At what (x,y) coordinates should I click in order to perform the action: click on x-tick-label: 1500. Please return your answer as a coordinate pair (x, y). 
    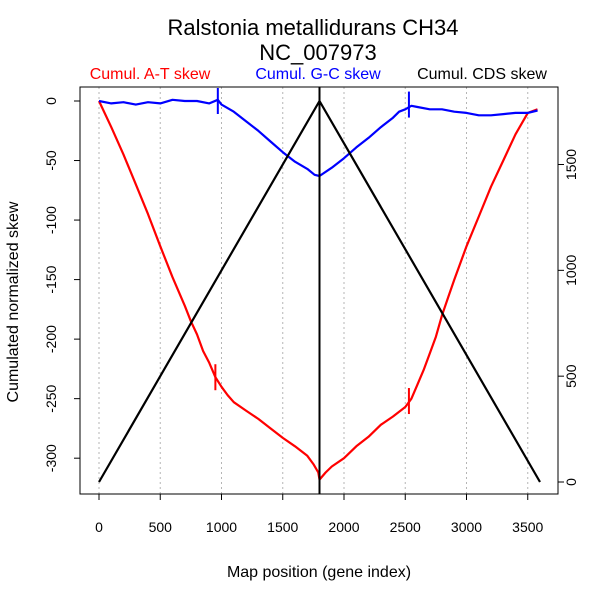
    Looking at the image, I should click on (282, 527).